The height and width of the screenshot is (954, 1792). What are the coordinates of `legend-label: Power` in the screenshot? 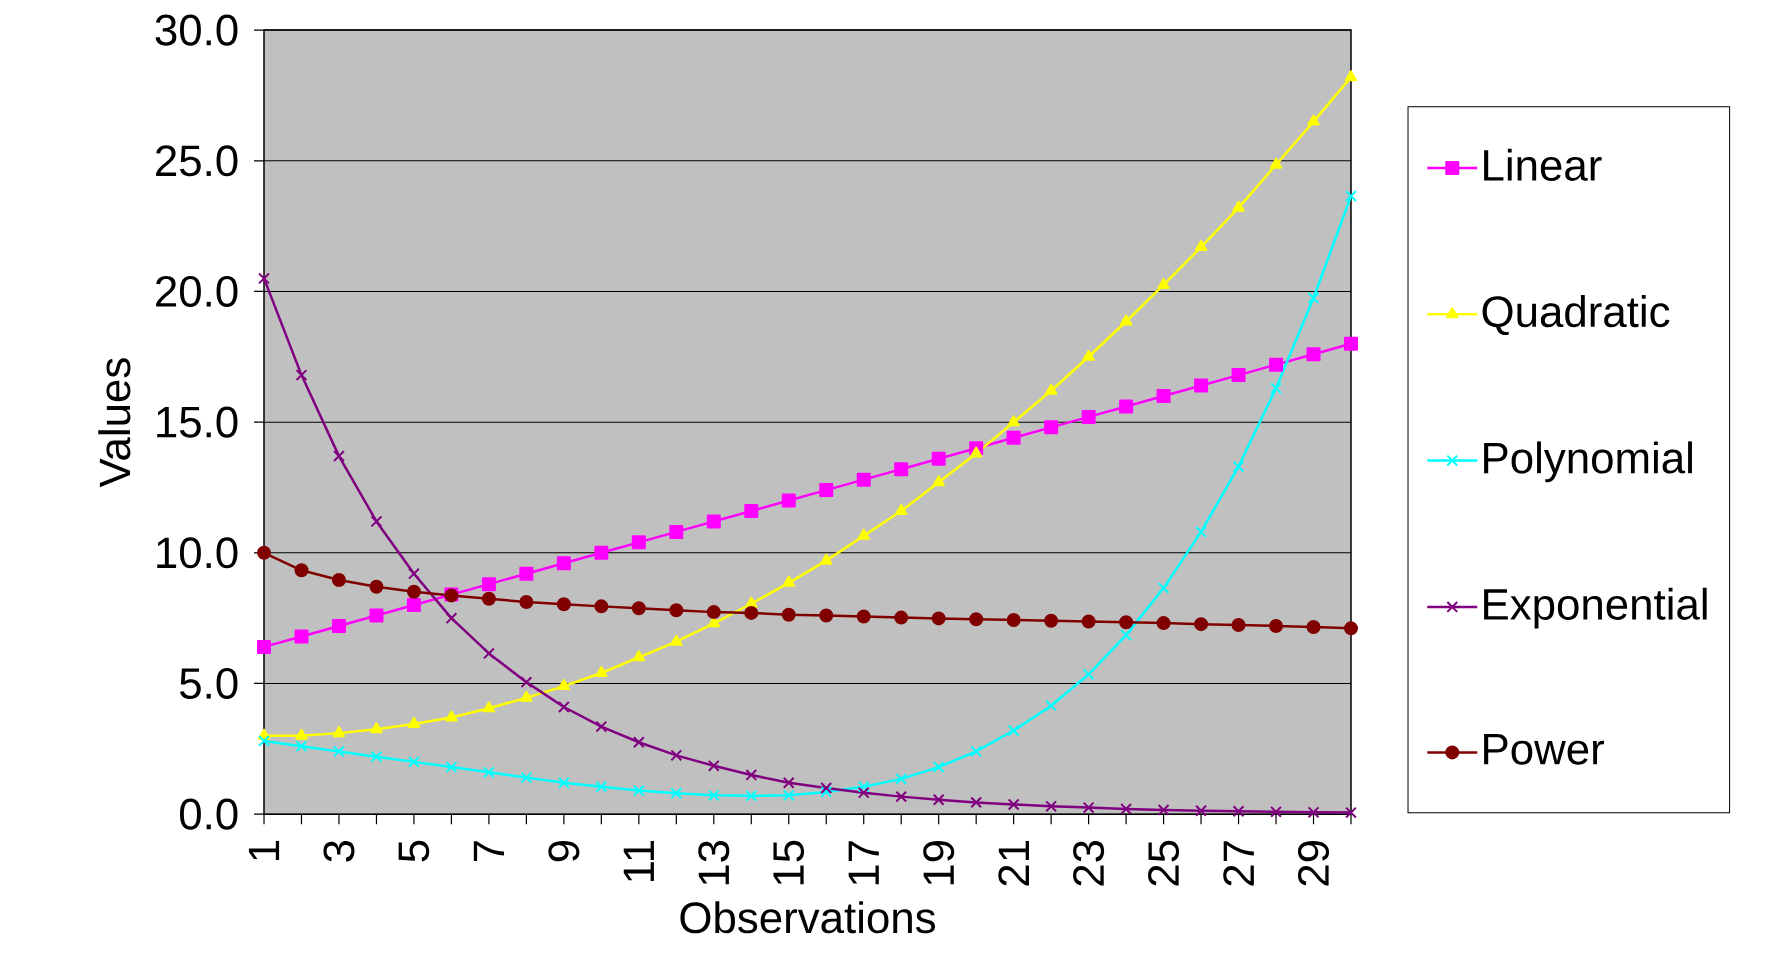 It's located at (1544, 749).